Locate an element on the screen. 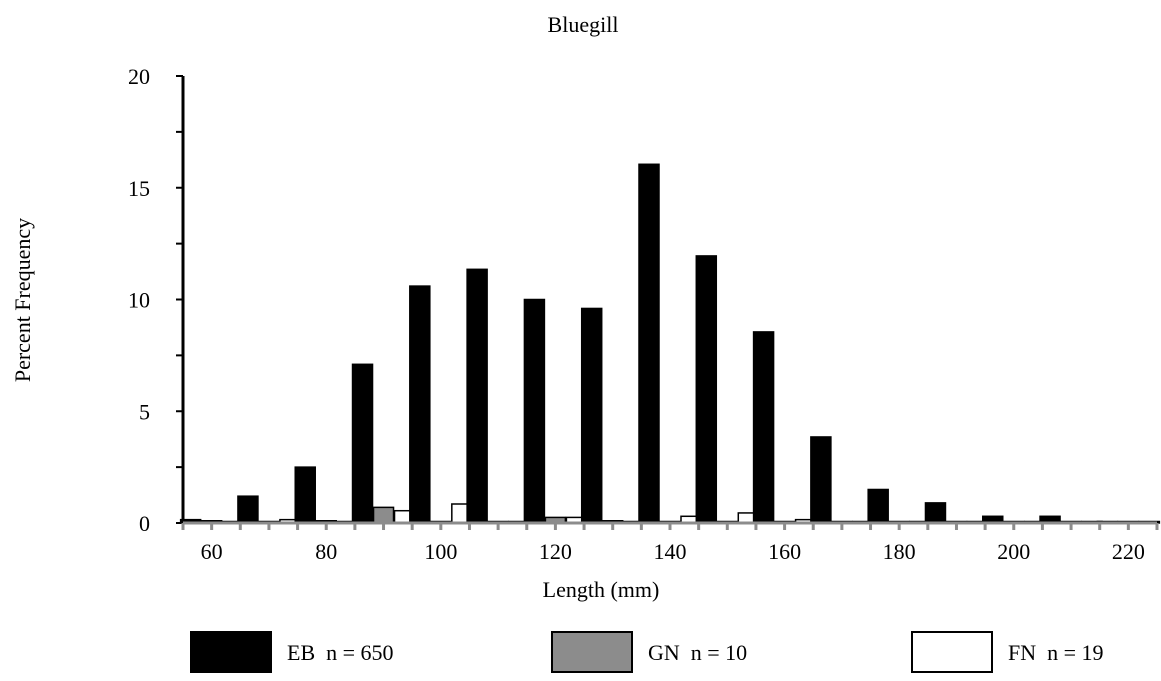 This screenshot has width=1161, height=681. x-tick-label: 60 is located at coordinates (212, 551).